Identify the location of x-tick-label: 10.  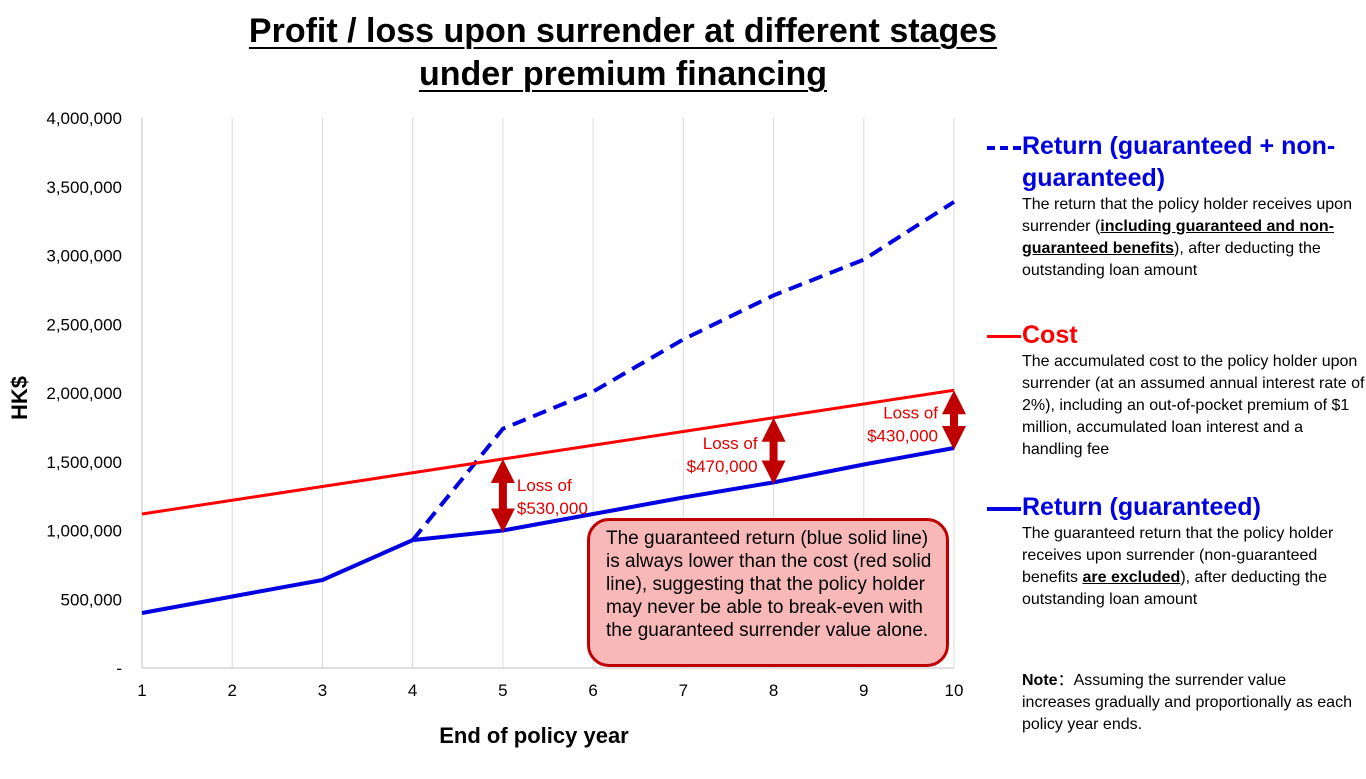
(954, 690).